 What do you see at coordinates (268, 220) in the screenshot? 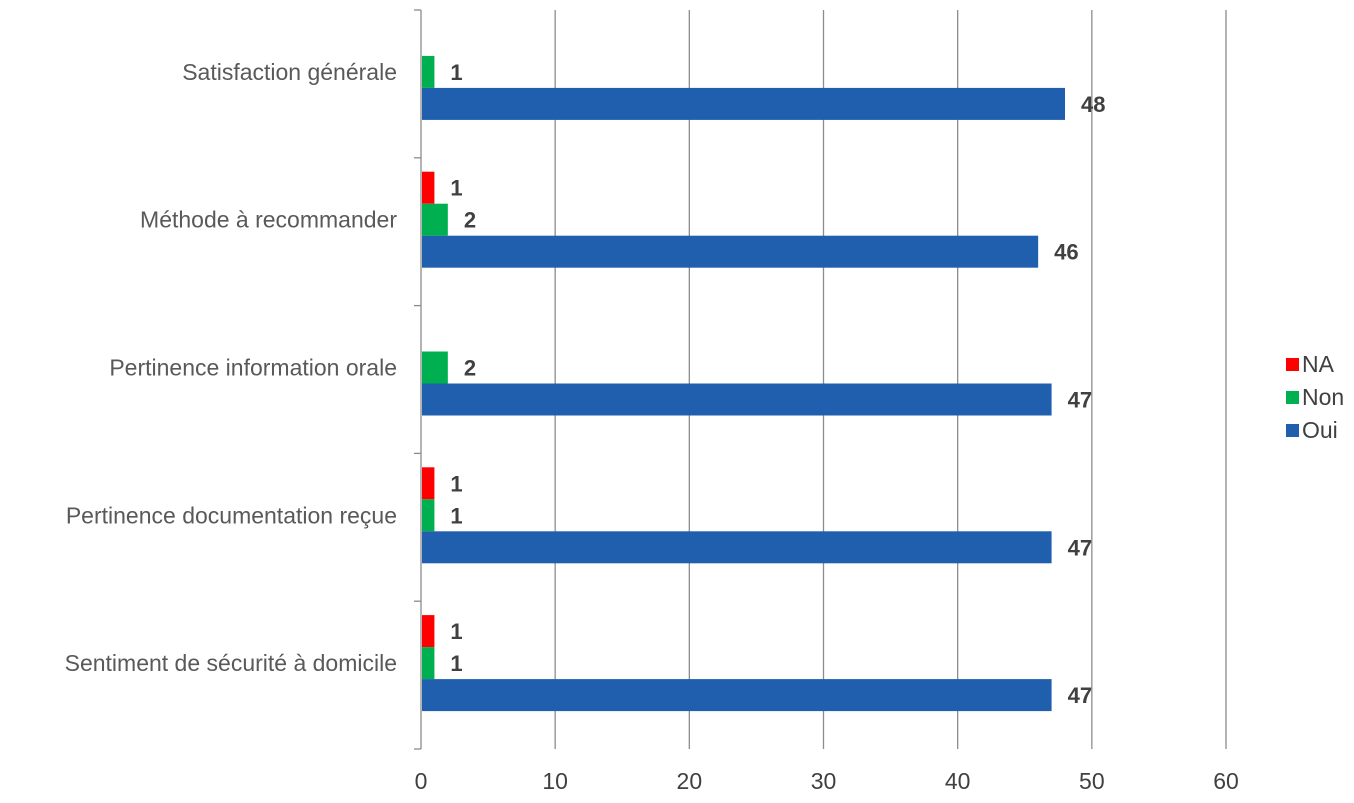
I see `category-label: Méthode à recommander` at bounding box center [268, 220].